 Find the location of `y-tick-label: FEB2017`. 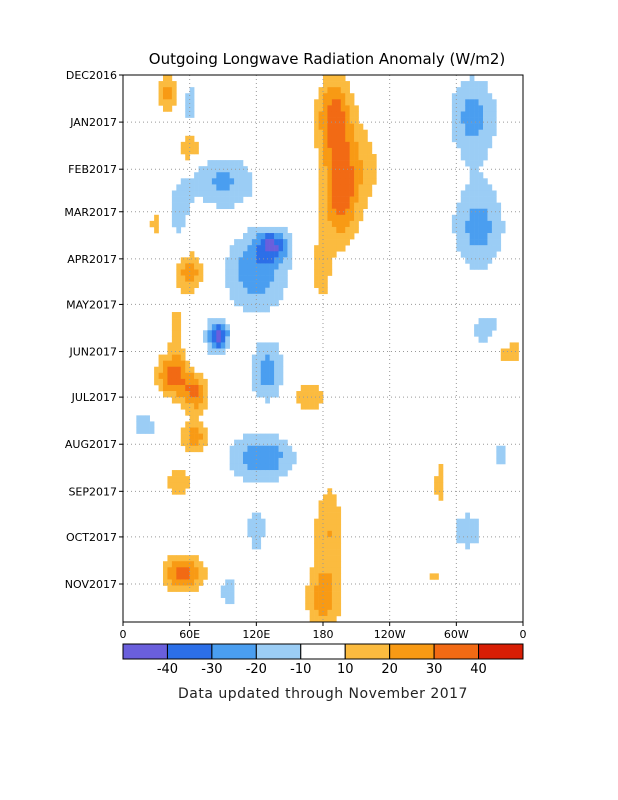

y-tick-label: FEB2017 is located at coordinates (92, 169).